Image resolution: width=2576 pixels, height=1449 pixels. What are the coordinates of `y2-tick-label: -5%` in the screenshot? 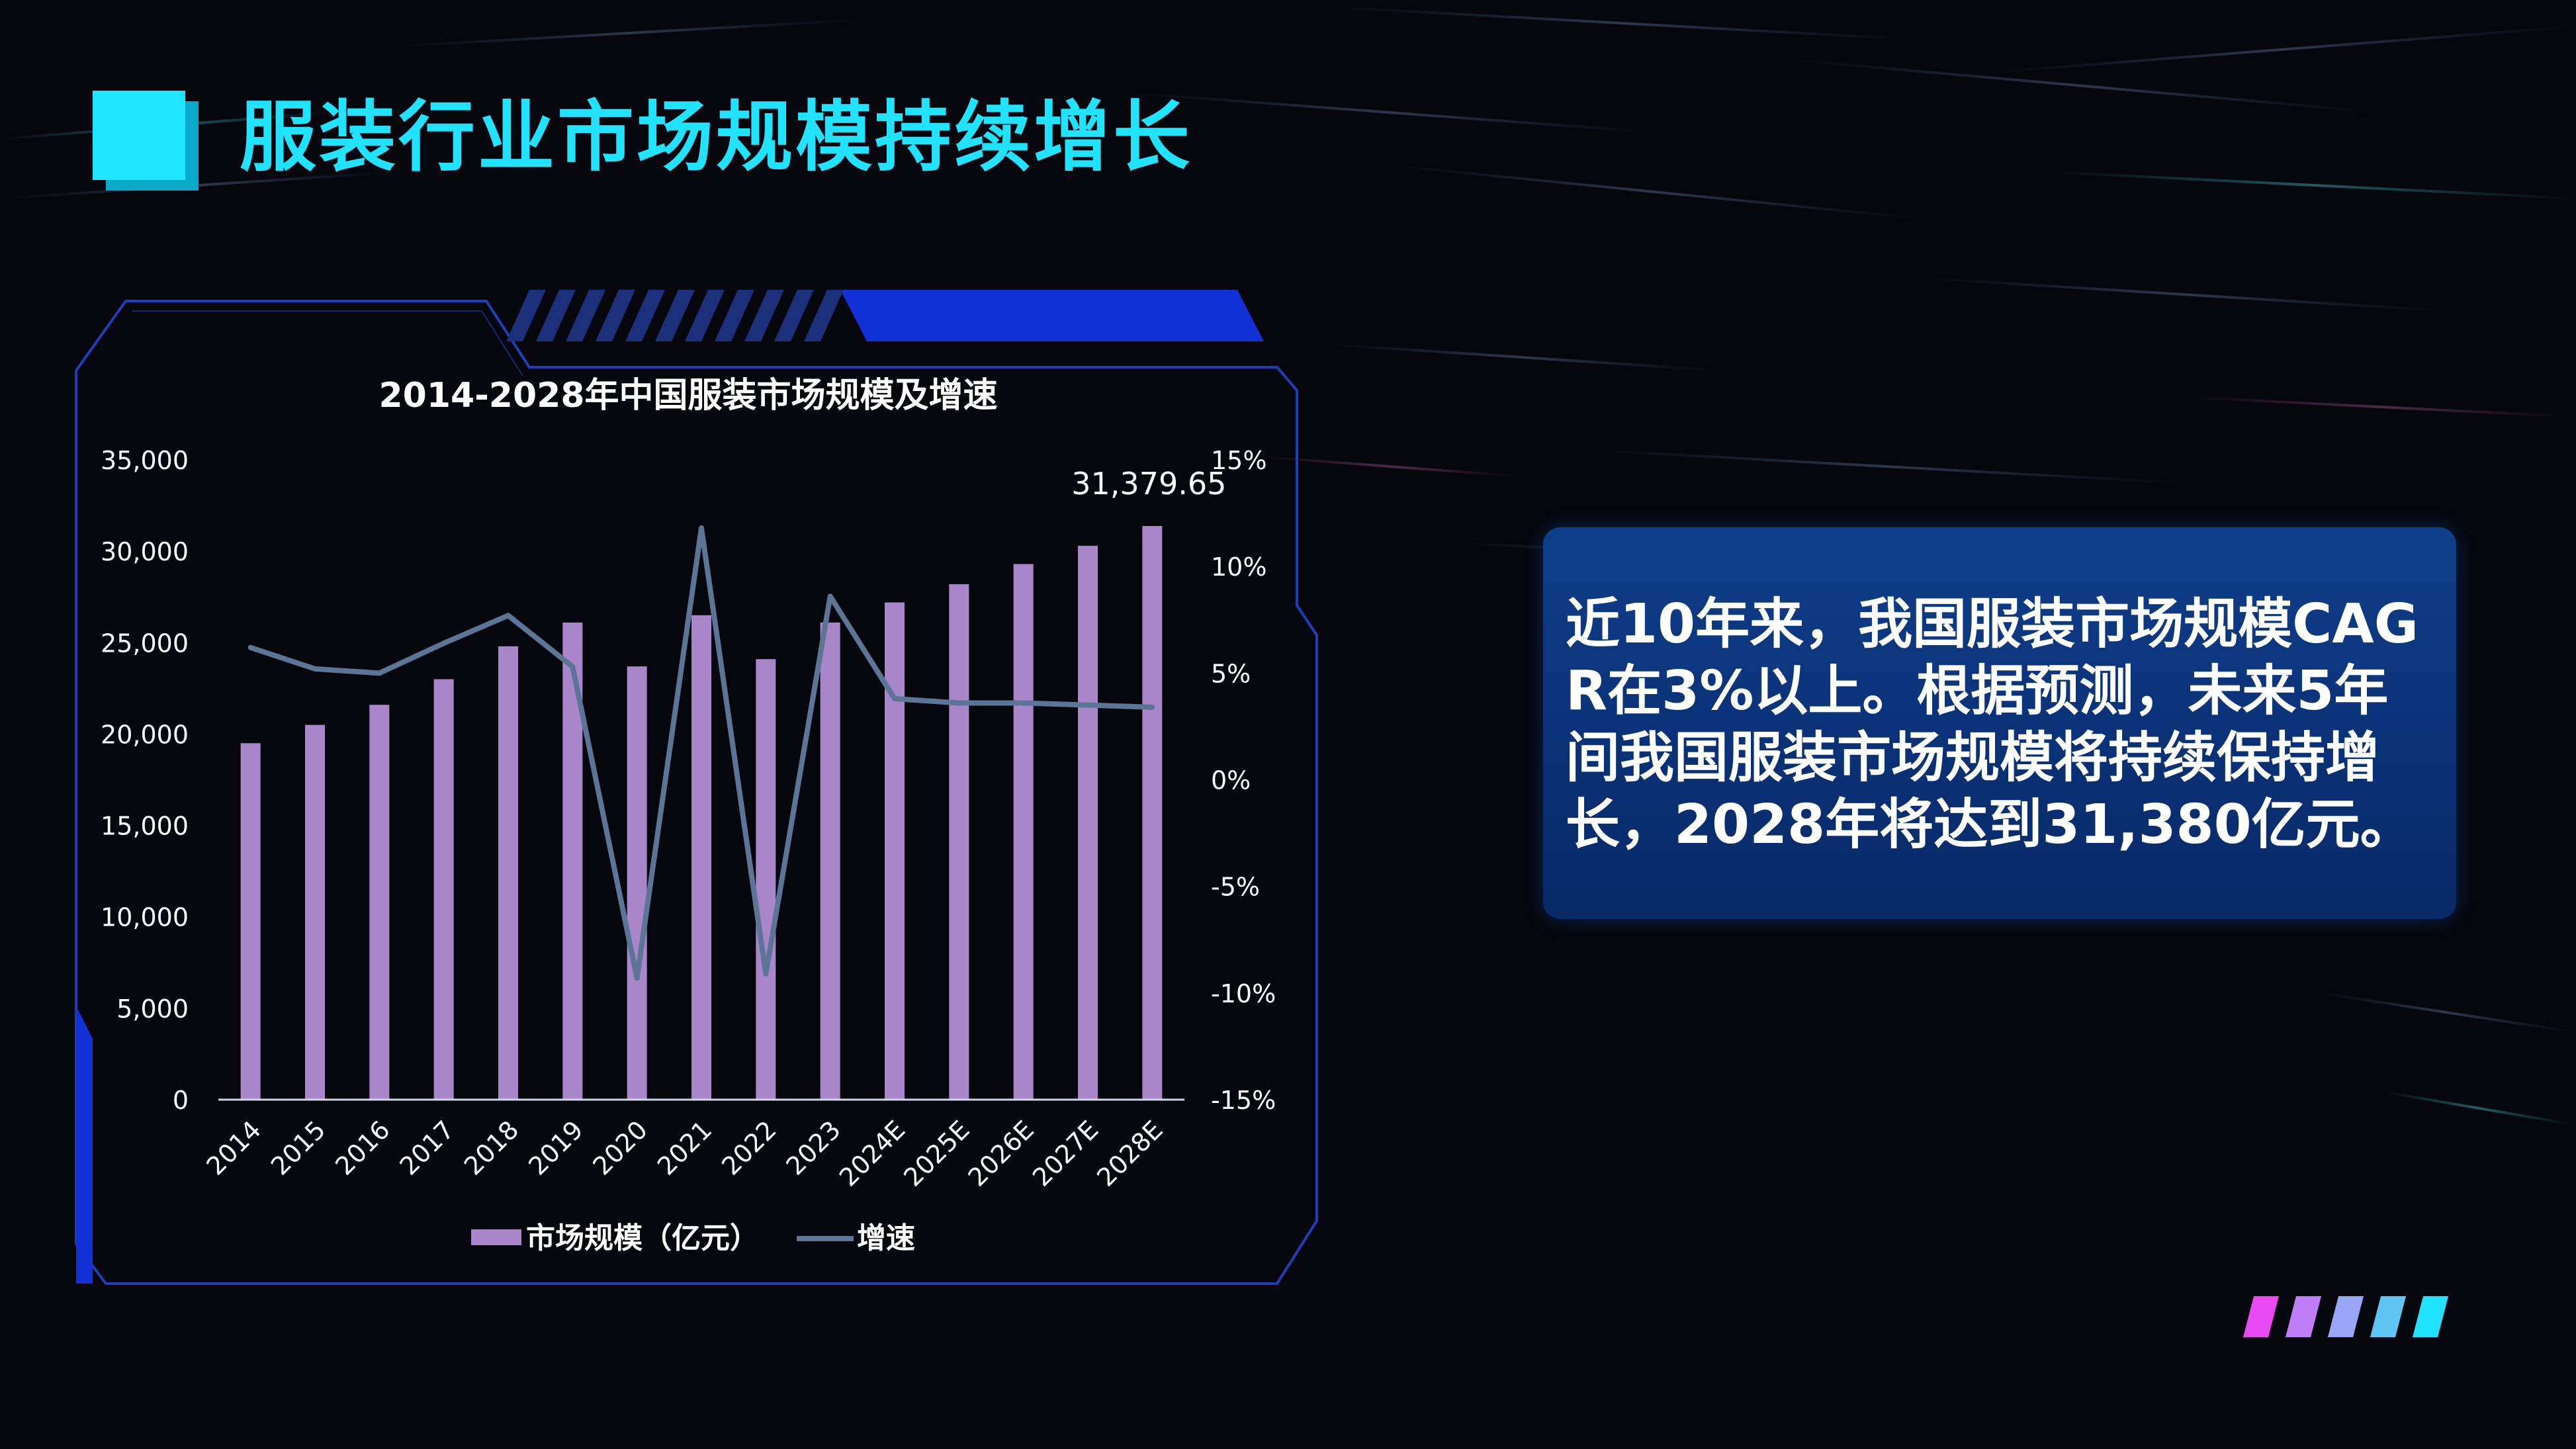 It's located at (1235, 887).